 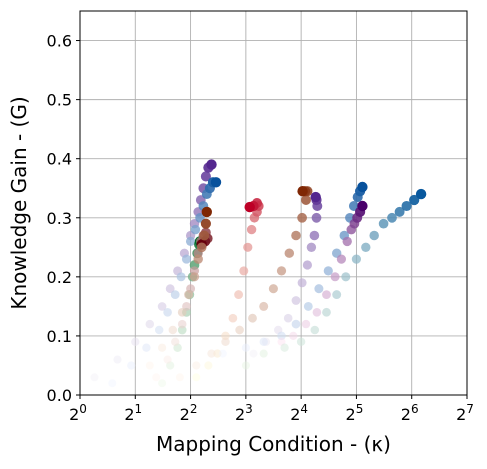 What do you see at coordinates (244, 413) in the screenshot?
I see `x-tick-label: 23` at bounding box center [244, 413].